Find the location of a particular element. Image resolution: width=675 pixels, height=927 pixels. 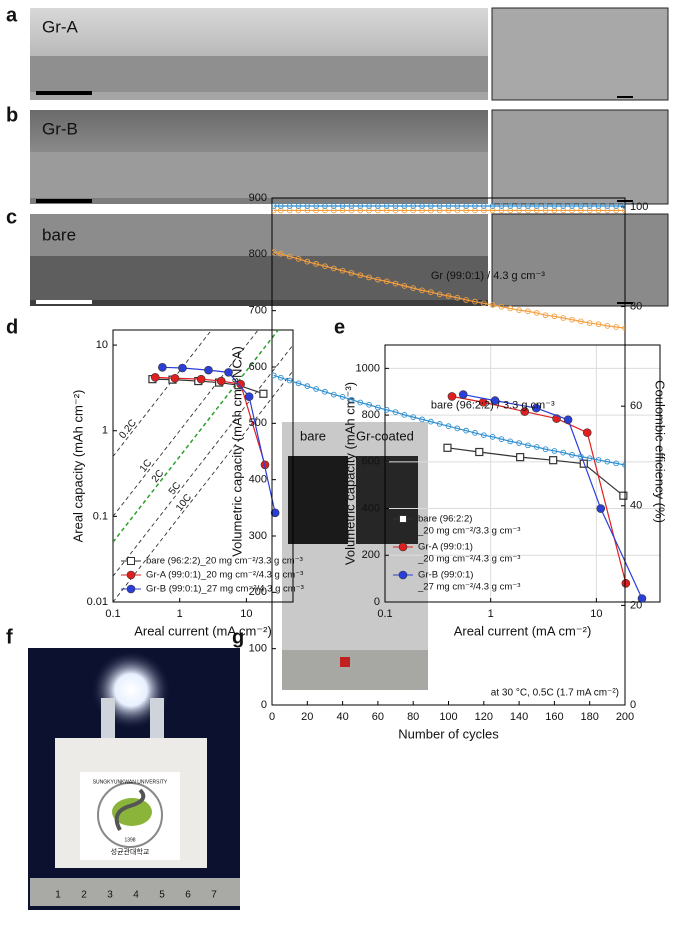

panel-label: c is located at coordinates (11, 217).